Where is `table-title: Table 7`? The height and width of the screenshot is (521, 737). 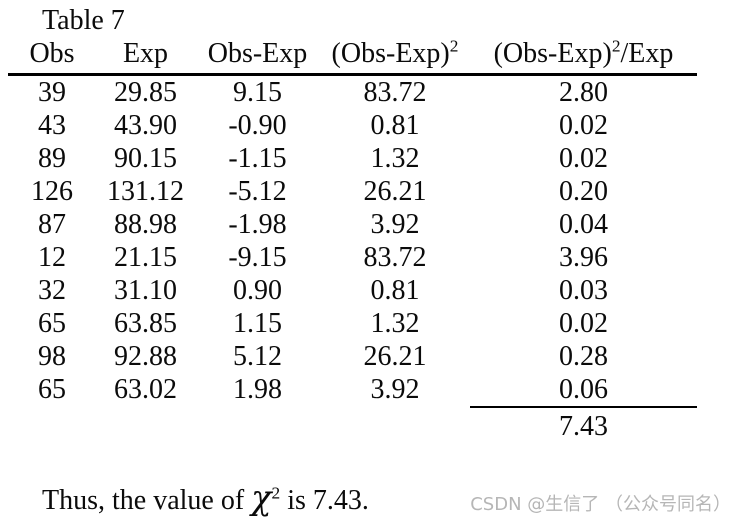 table-title: Table 7 is located at coordinates (83, 20).